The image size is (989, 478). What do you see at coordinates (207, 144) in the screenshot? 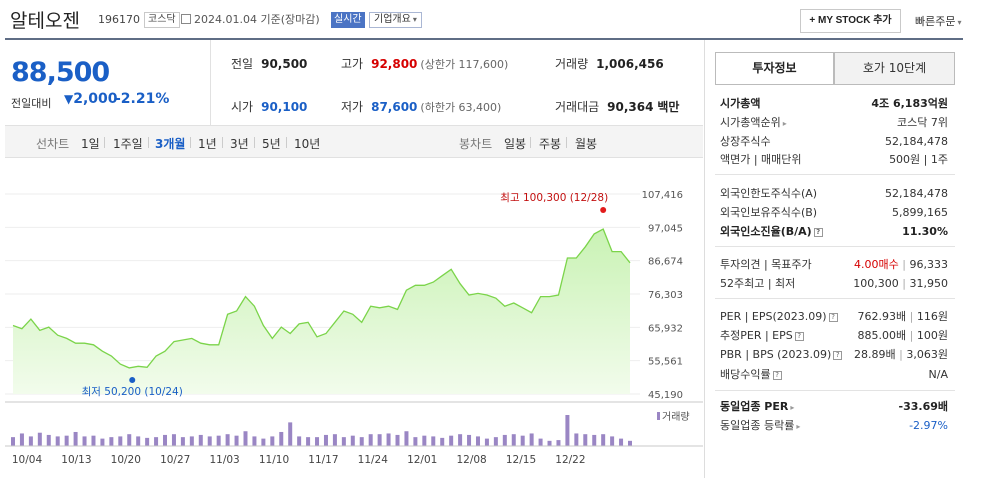
I see `period-1y: 1년` at bounding box center [207, 144].